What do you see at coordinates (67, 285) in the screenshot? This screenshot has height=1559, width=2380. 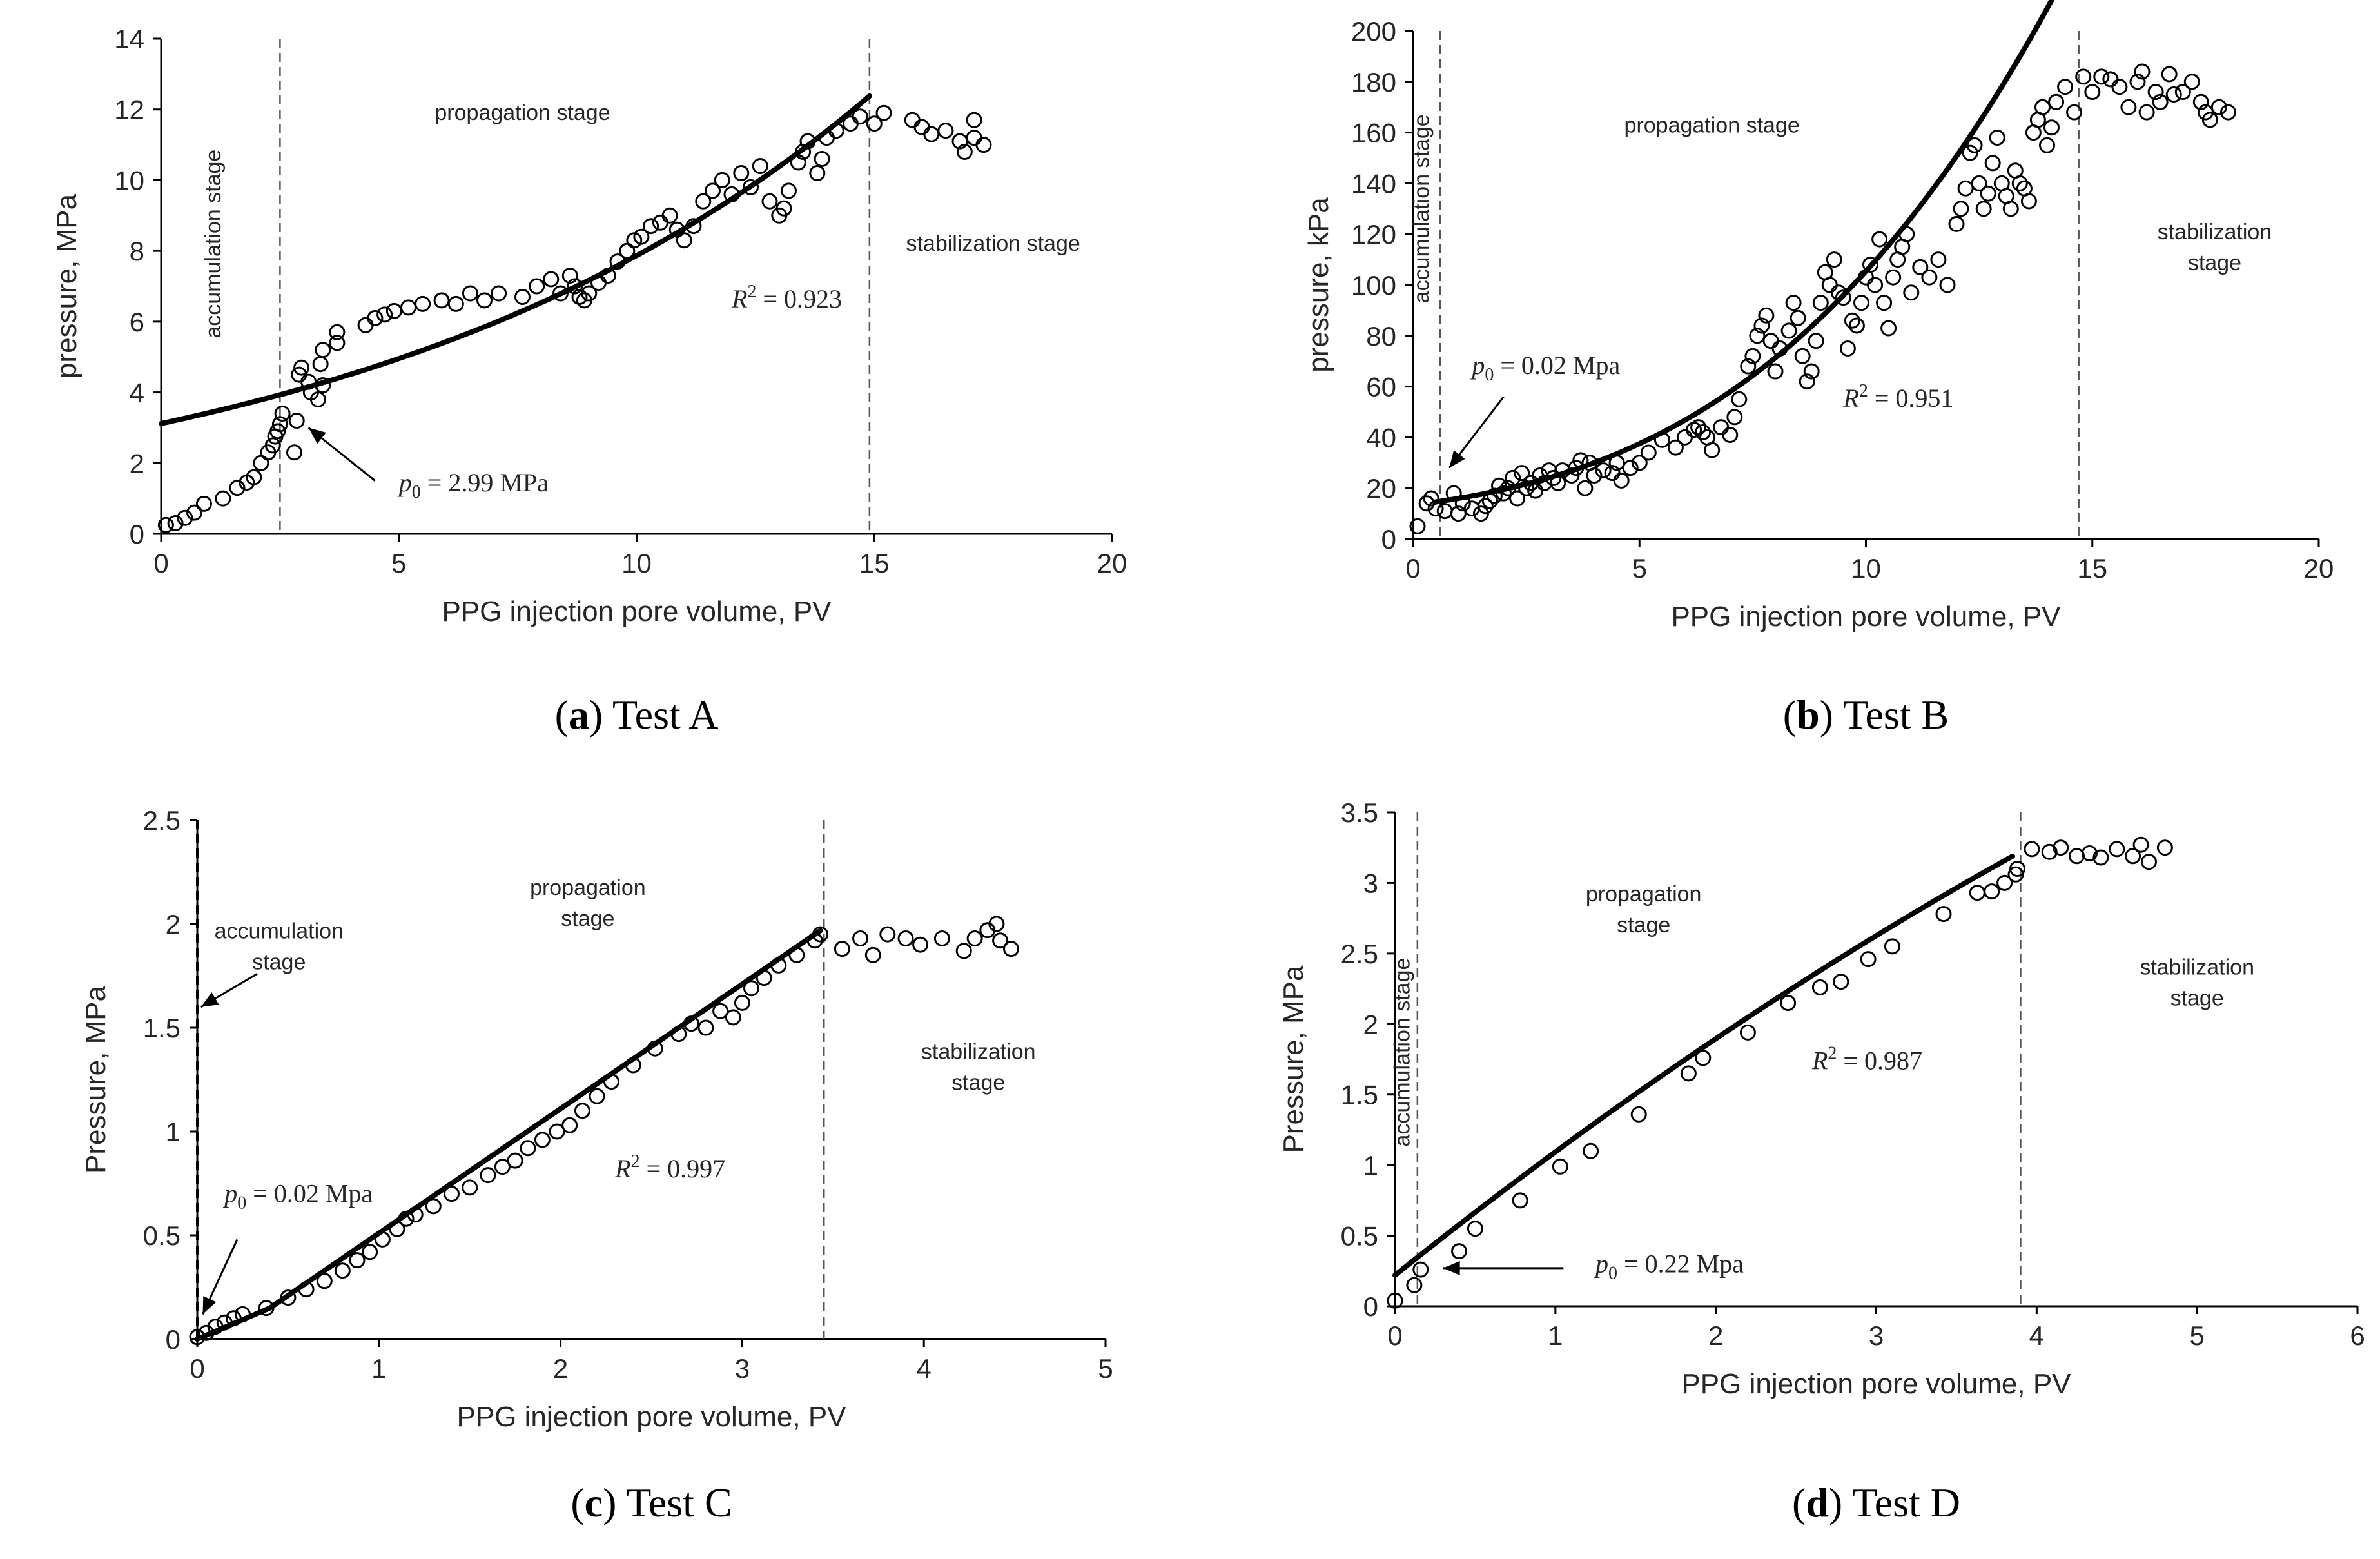 I see `y-axis-label: pressure, MPa` at bounding box center [67, 285].